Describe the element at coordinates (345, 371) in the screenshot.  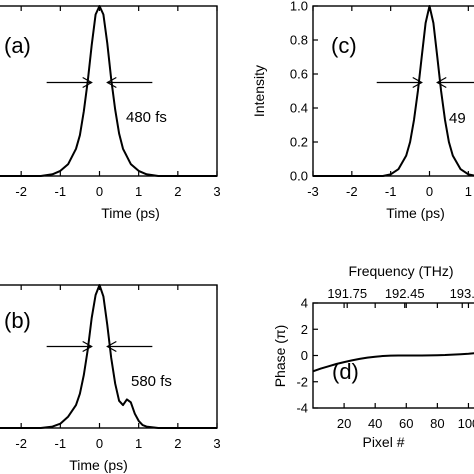
I see `panel-label: (d)` at that location.